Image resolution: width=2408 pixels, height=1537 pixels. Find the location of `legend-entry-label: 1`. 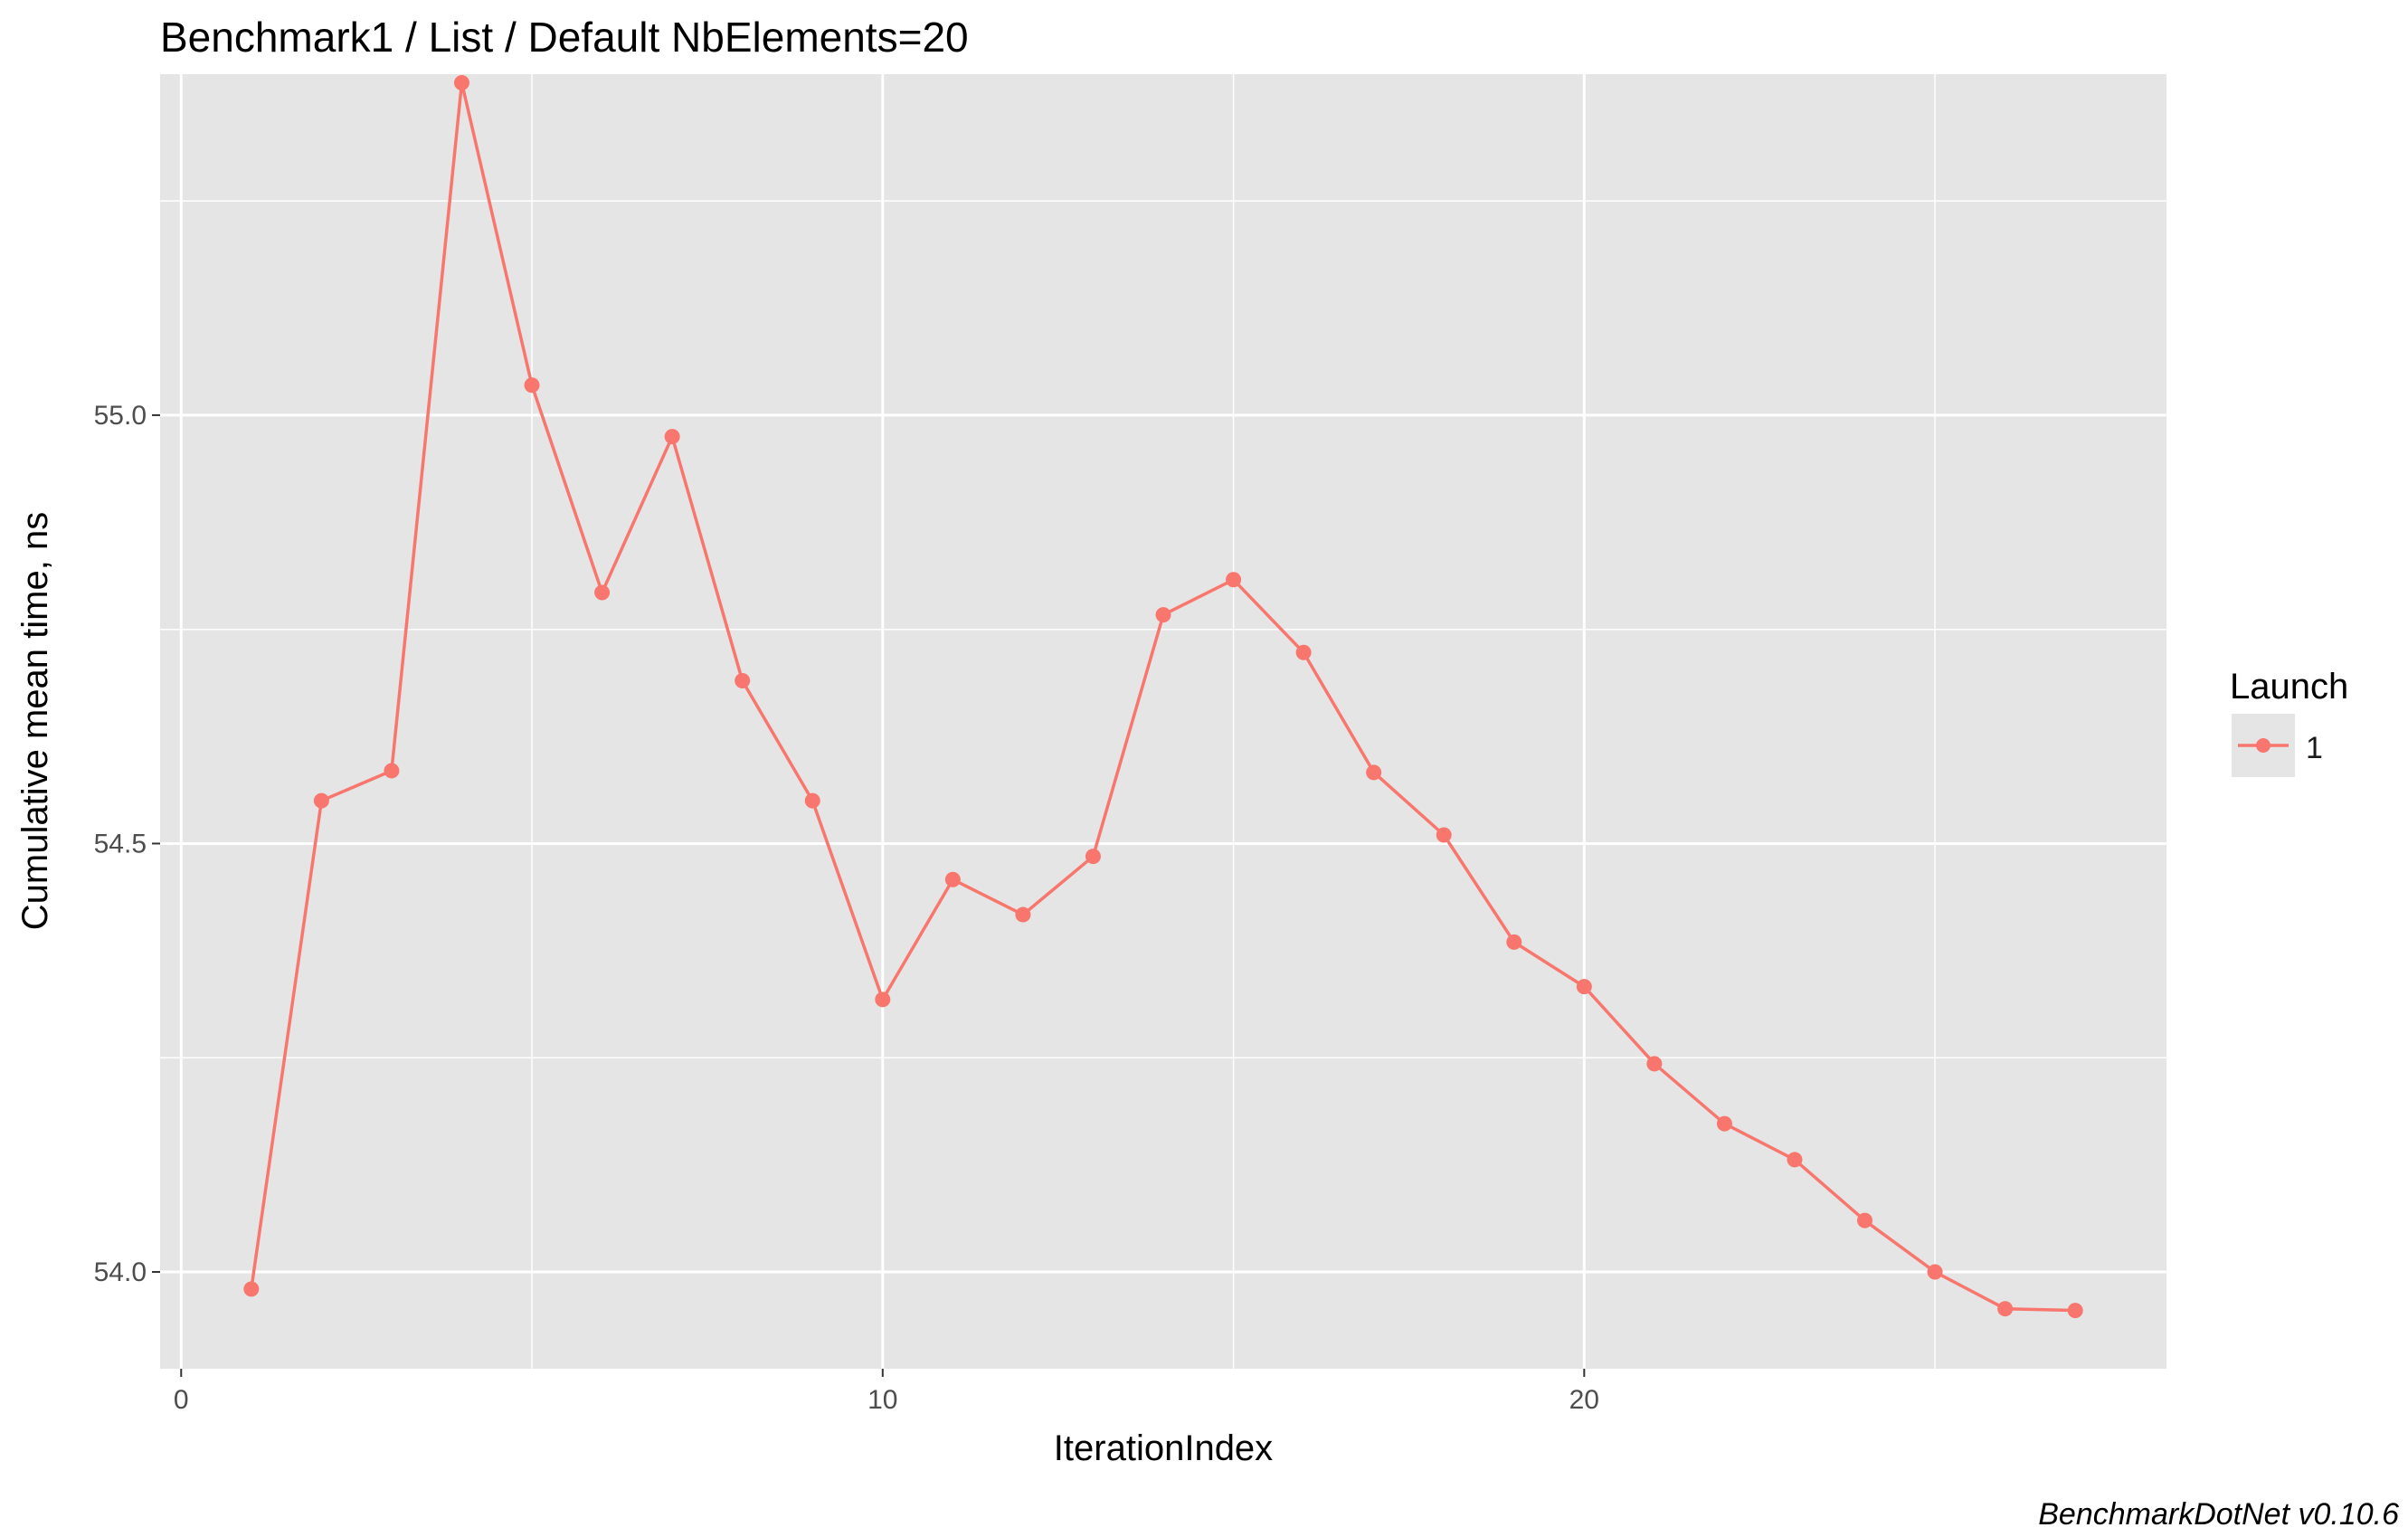

legend-entry-label: 1 is located at coordinates (2314, 748).